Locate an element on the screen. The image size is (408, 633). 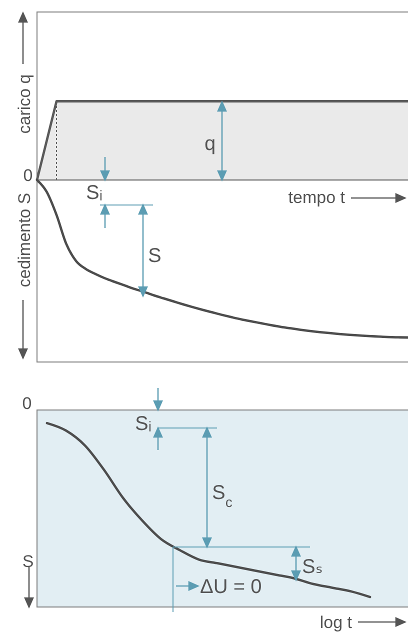
x-axis-title: tempo t is located at coordinates (317, 197).